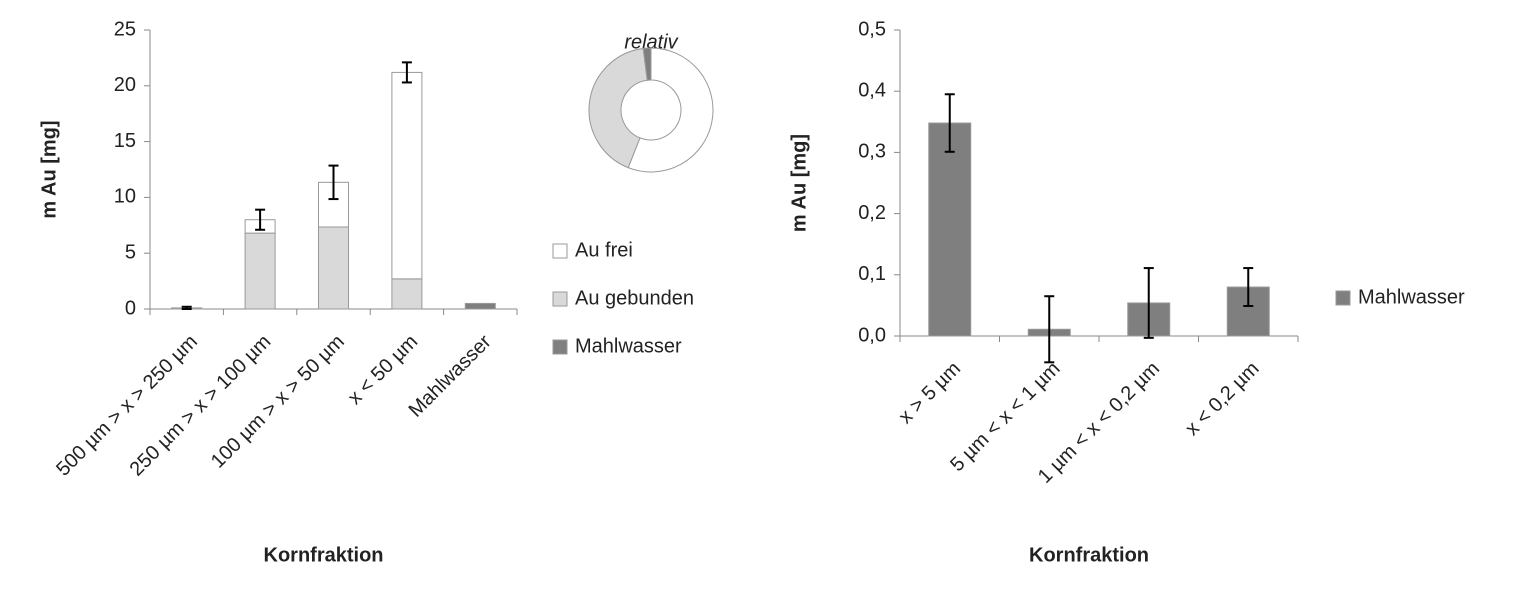 The height and width of the screenshot is (600, 1524). What do you see at coordinates (125, 85) in the screenshot?
I see `y-tick-label: 20` at bounding box center [125, 85].